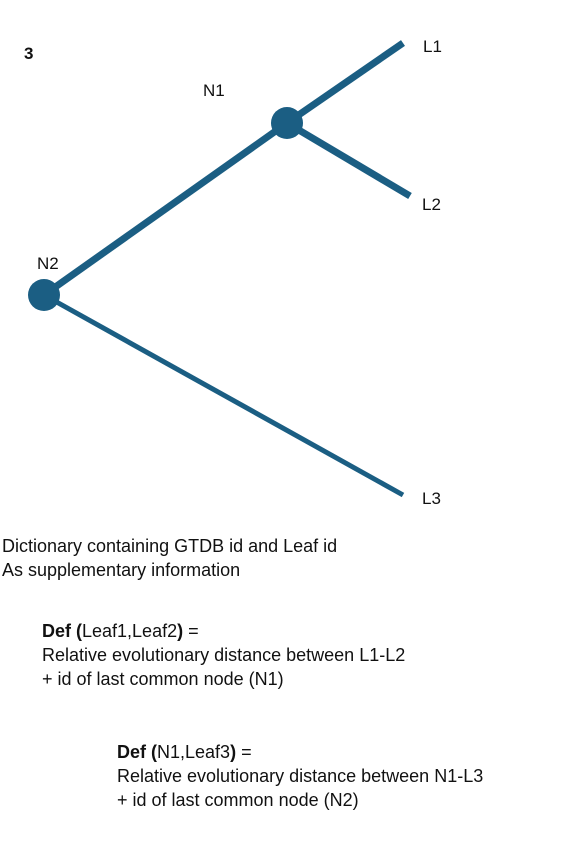 Image resolution: width=567 pixels, height=857 pixels. Describe the element at coordinates (233, 752) in the screenshot. I see `def2-close: )` at that location.